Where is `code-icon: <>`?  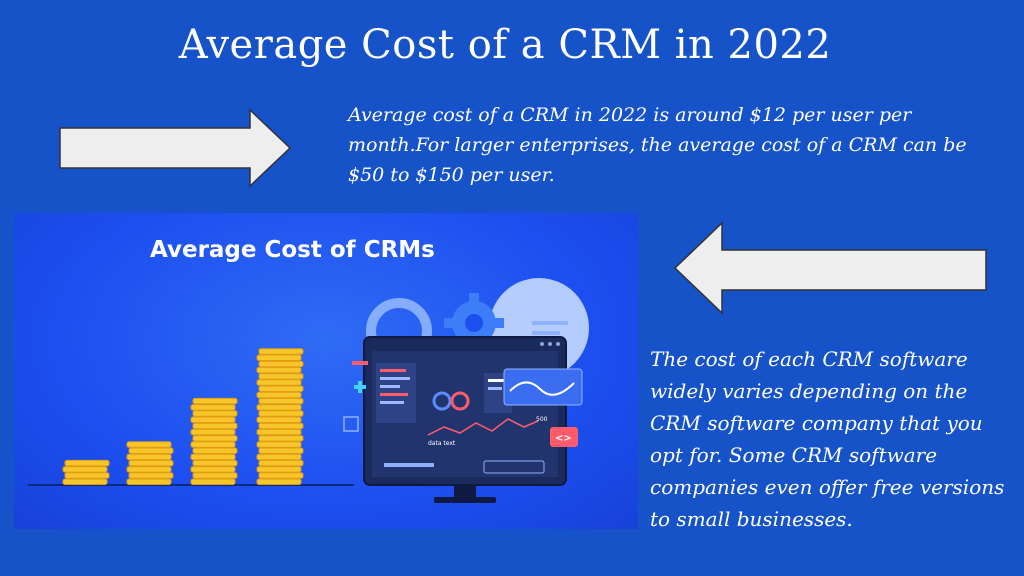
code-icon: <> is located at coordinates (563, 438).